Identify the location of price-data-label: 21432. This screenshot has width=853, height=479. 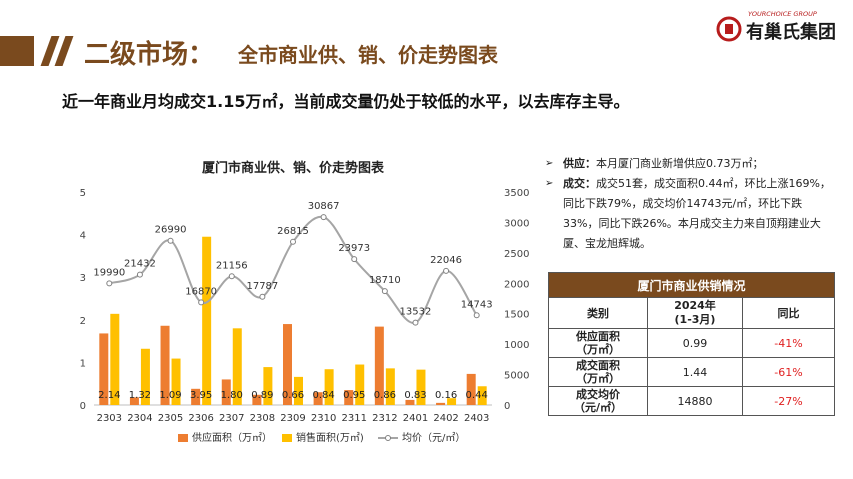
(140, 264).